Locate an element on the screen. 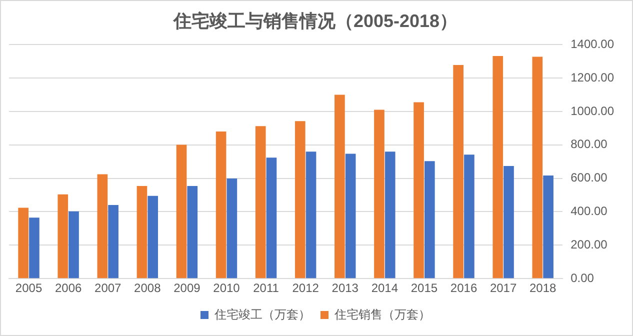 This screenshot has width=633, height=336. x-tick-label: 2014 is located at coordinates (384, 288).